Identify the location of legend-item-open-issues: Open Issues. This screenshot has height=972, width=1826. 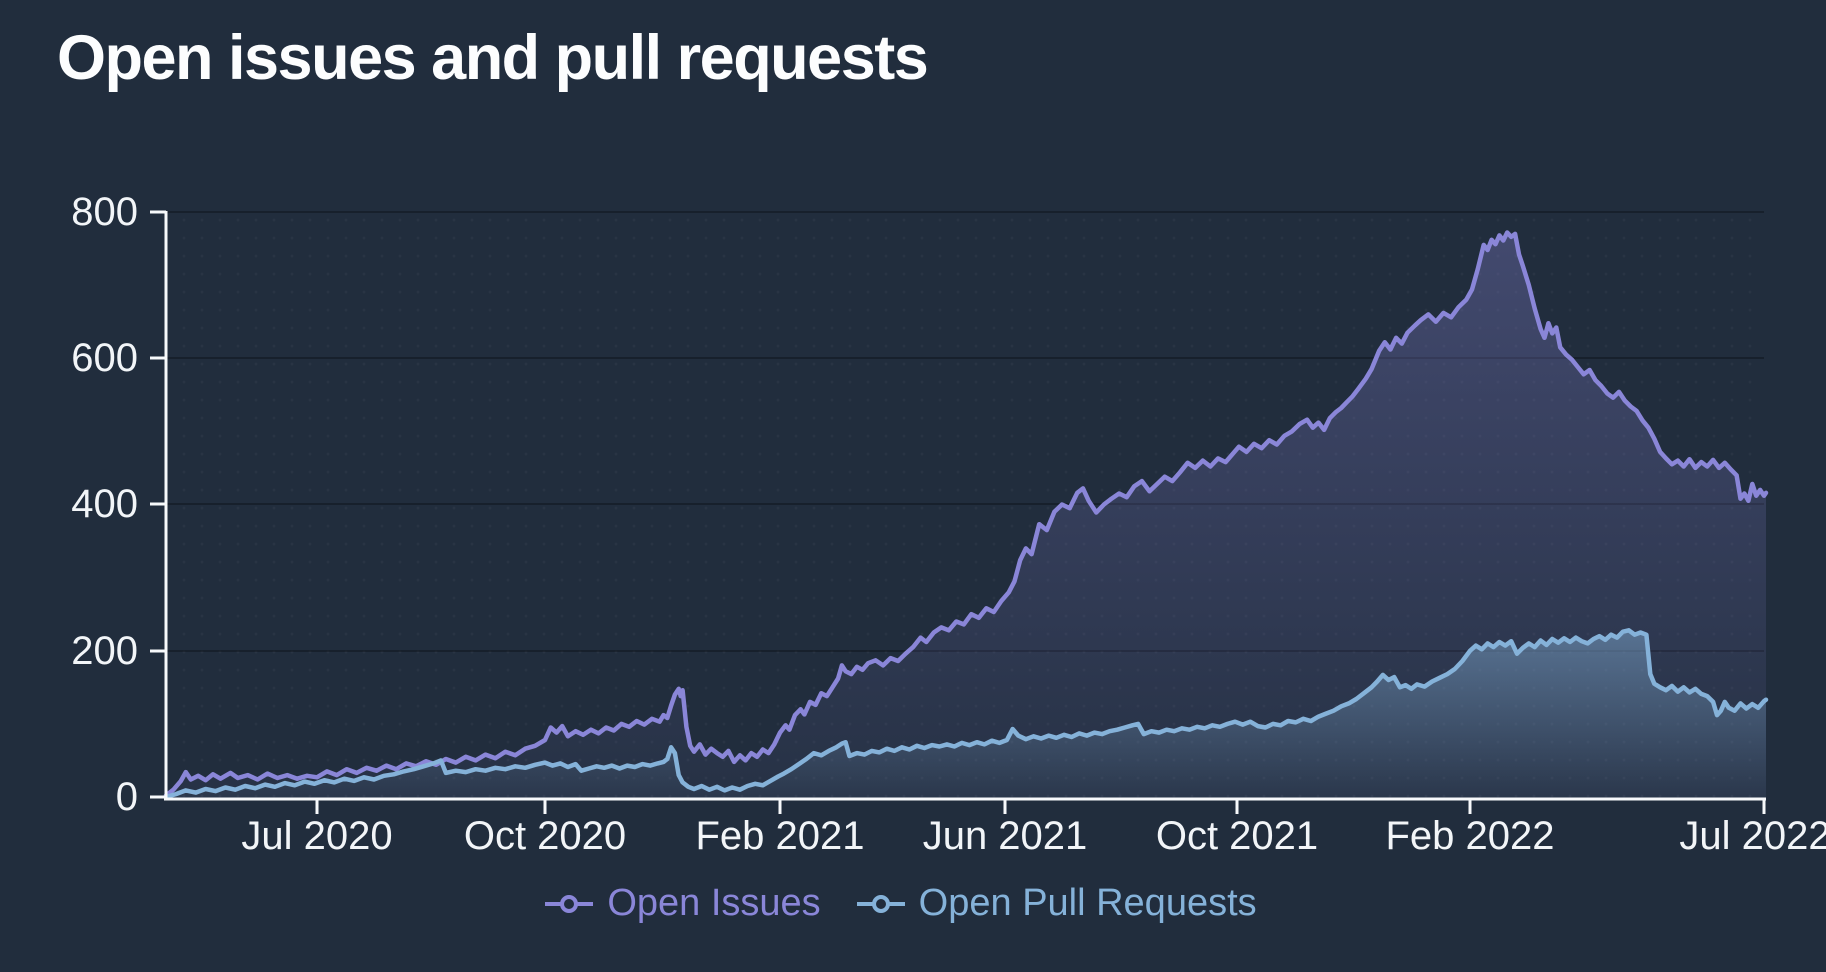
(682, 903).